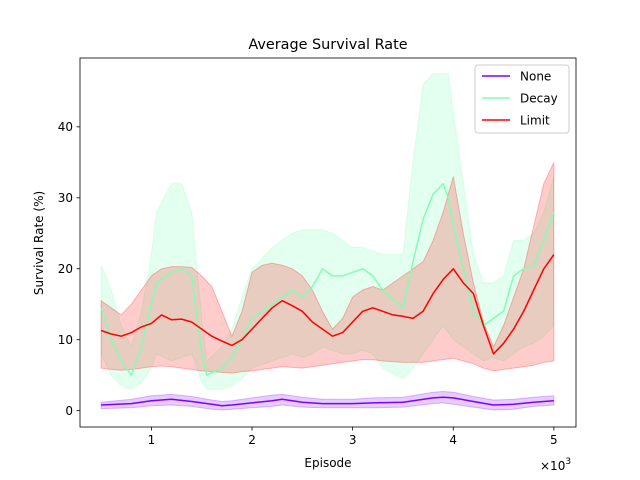 The height and width of the screenshot is (480, 640). I want to click on y-axis-label: Survival Rate (%), so click(39, 243).